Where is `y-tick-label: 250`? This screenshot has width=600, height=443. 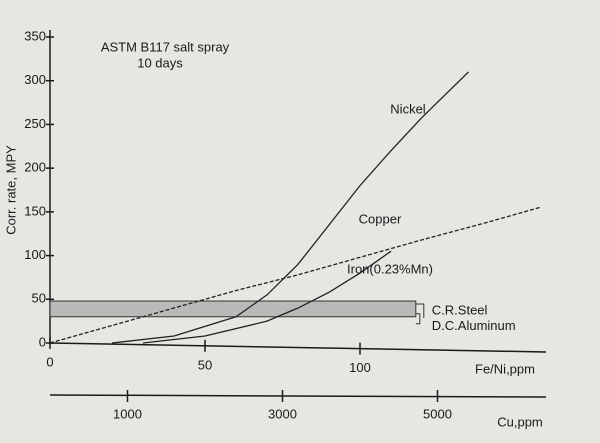
y-tick-label: 250 is located at coordinates (35, 123).